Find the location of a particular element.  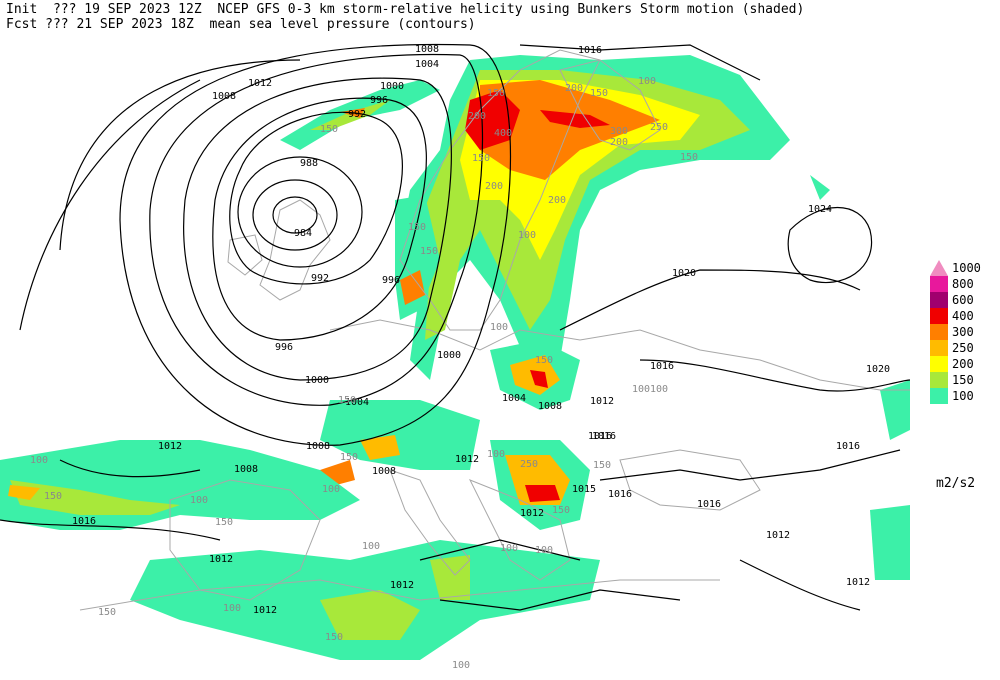

isobar-1012-se is located at coordinates (800, 585).